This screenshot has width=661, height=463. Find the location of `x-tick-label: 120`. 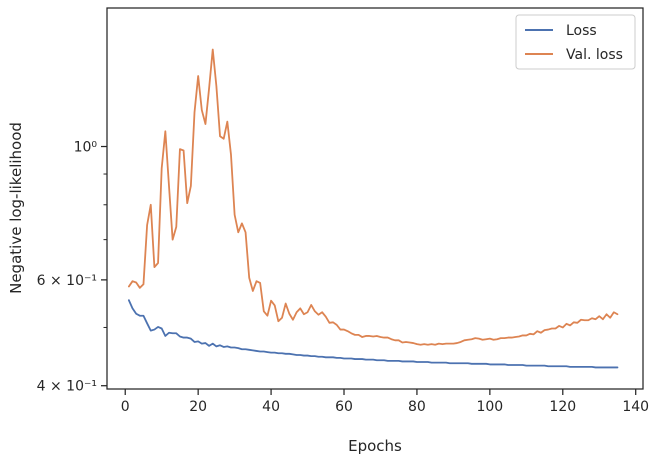

x-tick-label: 120 is located at coordinates (562, 407).